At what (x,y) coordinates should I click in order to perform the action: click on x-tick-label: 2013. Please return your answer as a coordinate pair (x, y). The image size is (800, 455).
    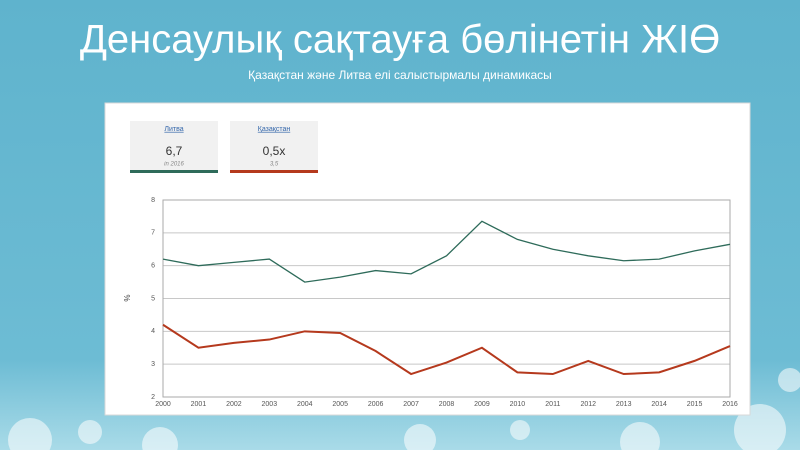
    Looking at the image, I should click on (624, 404).